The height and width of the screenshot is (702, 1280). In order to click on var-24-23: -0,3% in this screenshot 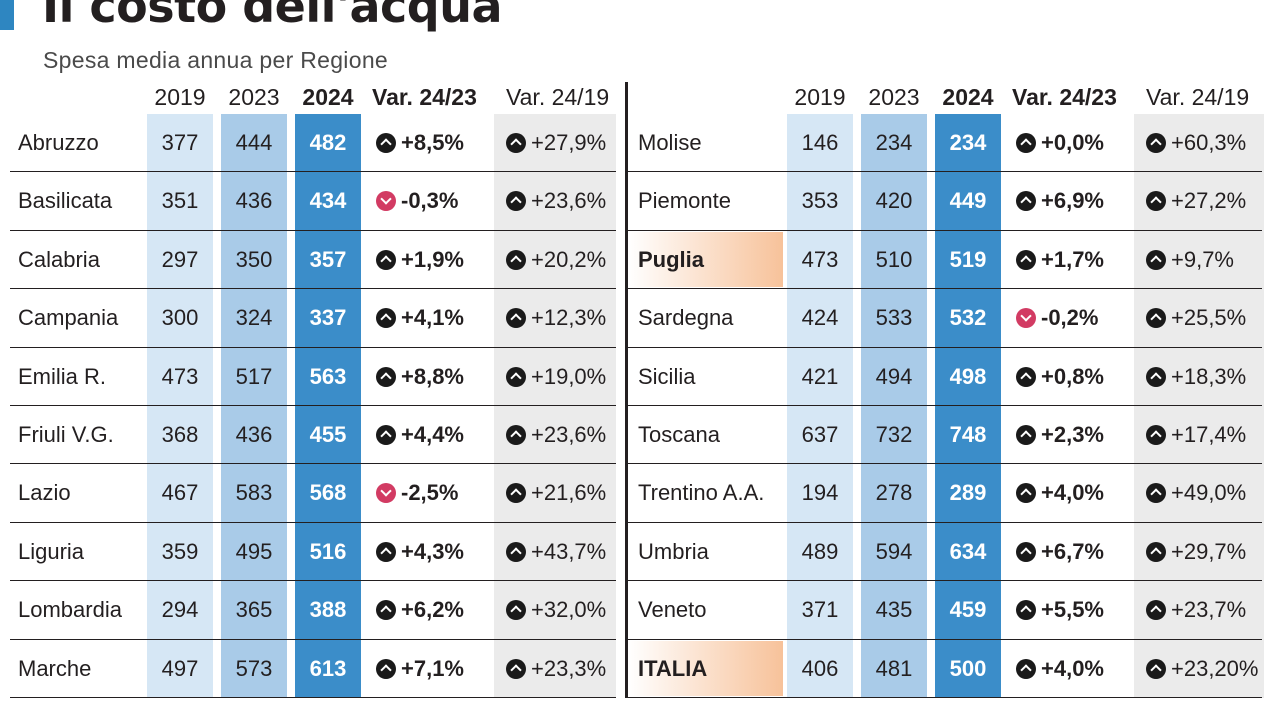, I will do `click(431, 201)`.